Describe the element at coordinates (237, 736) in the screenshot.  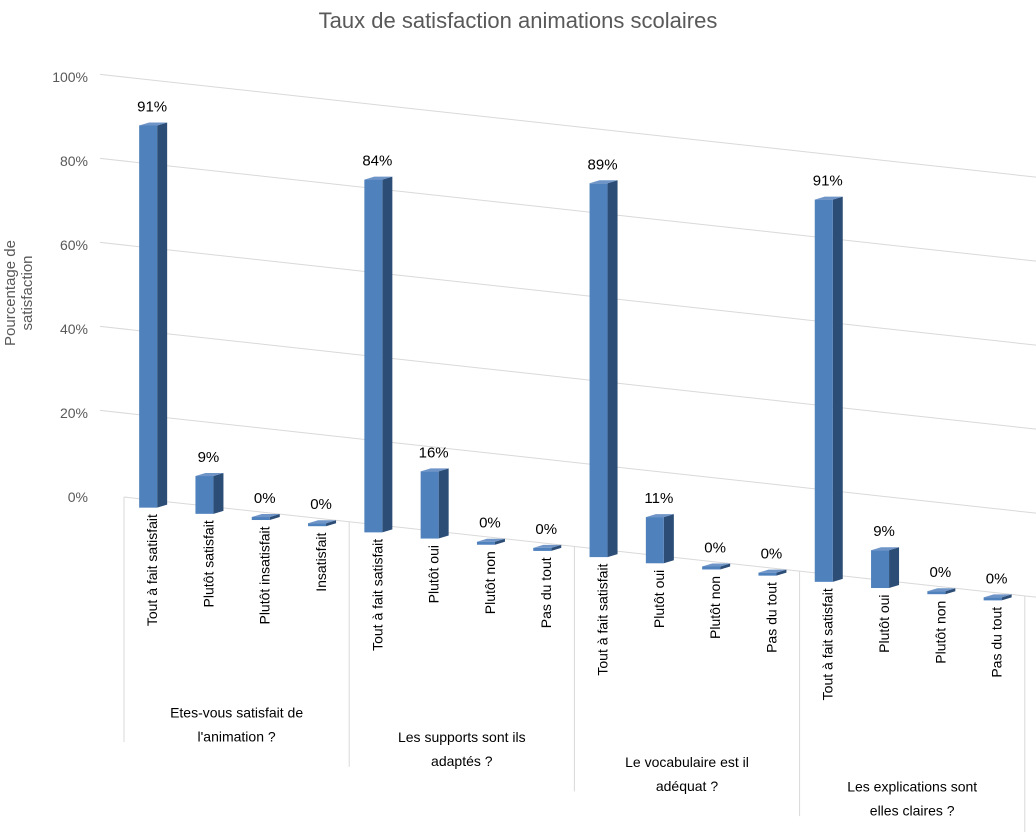
I see `group-label: l'animation ?` at that location.